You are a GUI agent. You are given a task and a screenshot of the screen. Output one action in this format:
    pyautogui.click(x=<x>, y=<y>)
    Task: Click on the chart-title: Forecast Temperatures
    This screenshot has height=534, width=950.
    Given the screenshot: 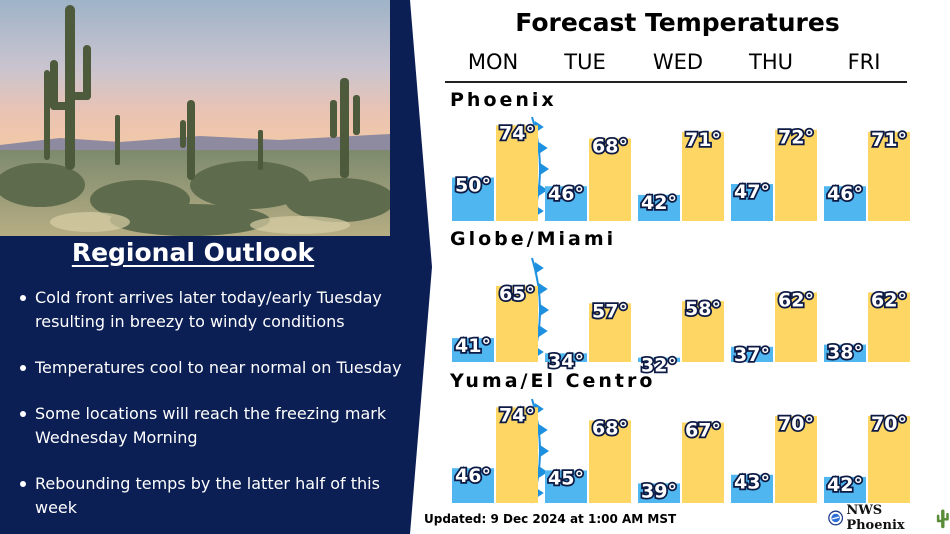 What is the action you would take?
    pyautogui.click(x=677, y=22)
    